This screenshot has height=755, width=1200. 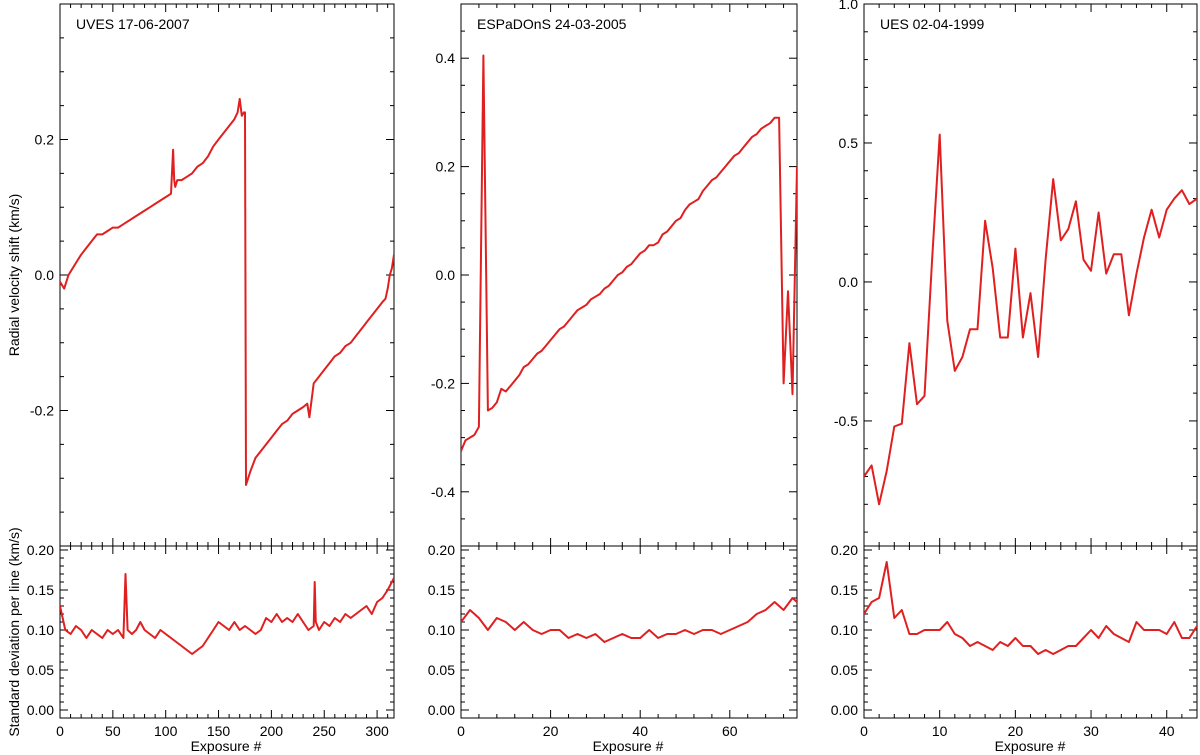 I want to click on ylabel-top: Radial velocity shift (km/s), so click(x=14, y=275).